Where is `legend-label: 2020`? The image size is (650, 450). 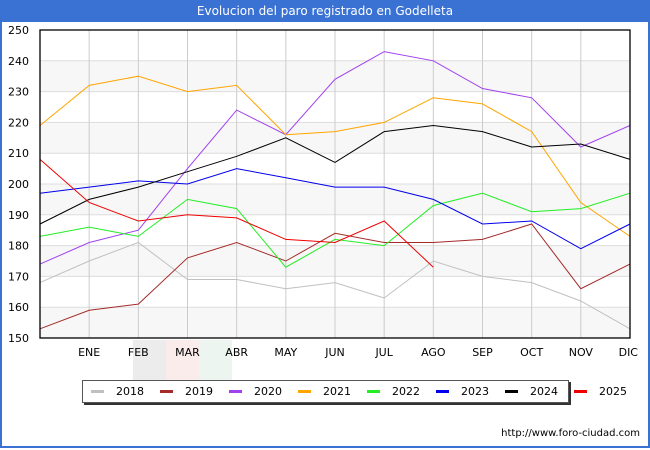
legend-label: 2020 is located at coordinates (268, 391).